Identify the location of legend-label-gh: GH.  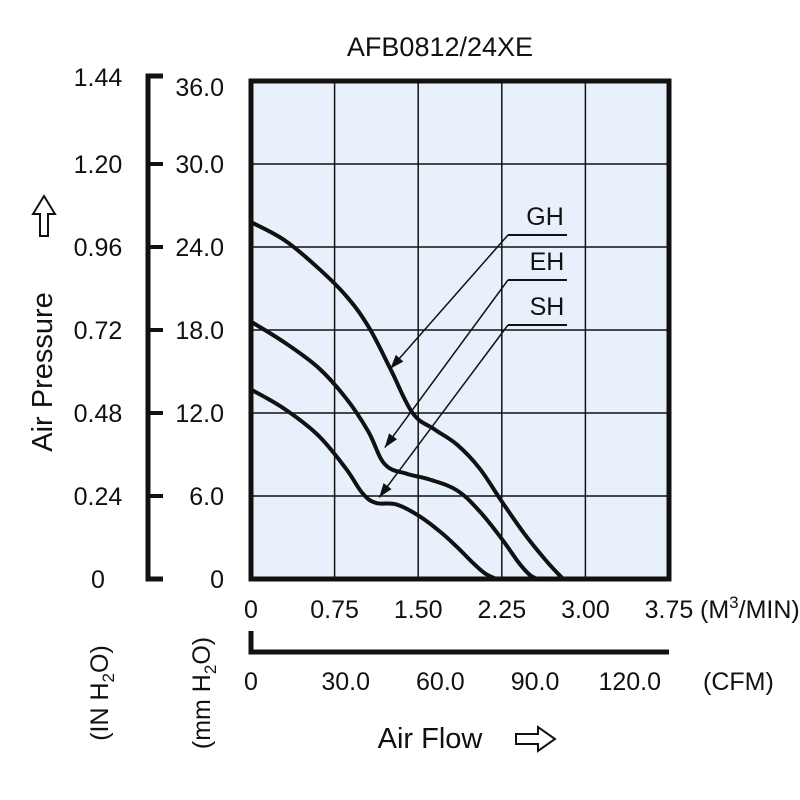
(545, 217).